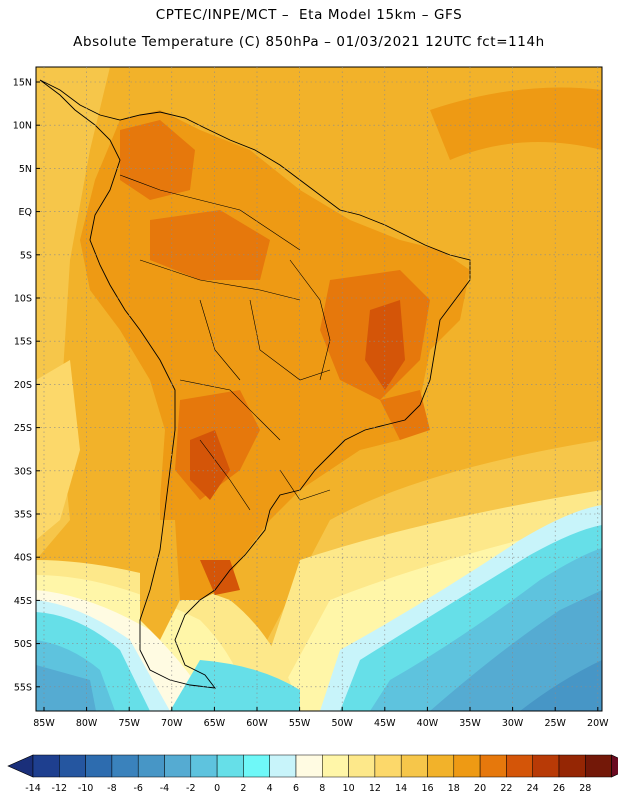  I want to click on colorbar-label: -12, so click(60, 788).